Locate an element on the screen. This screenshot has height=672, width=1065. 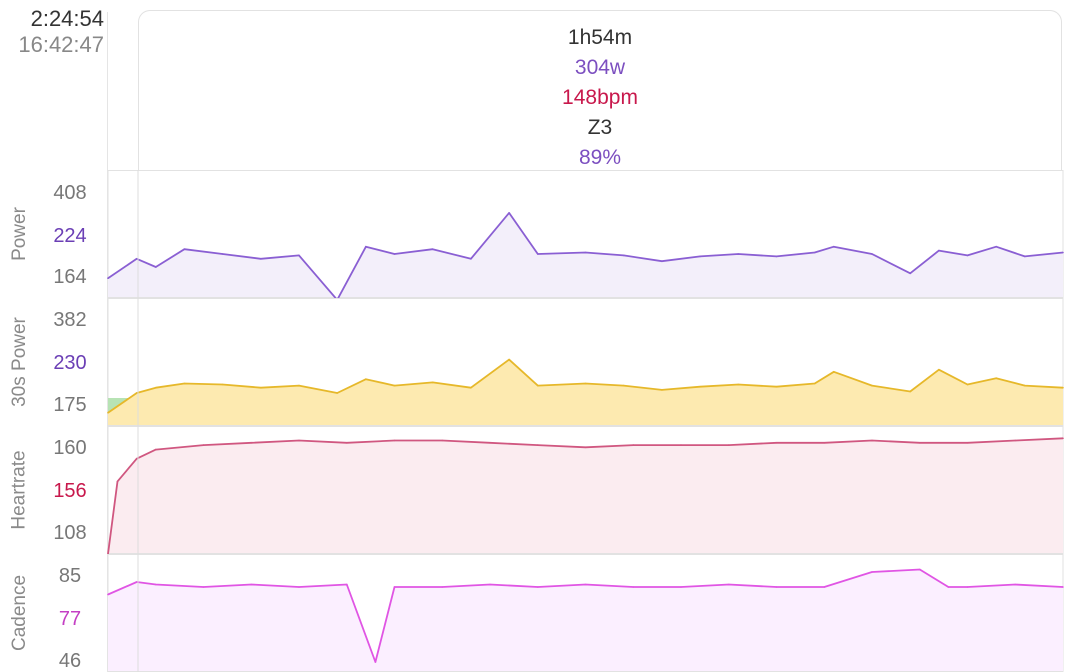
power-series-area is located at coordinates (585, 255).